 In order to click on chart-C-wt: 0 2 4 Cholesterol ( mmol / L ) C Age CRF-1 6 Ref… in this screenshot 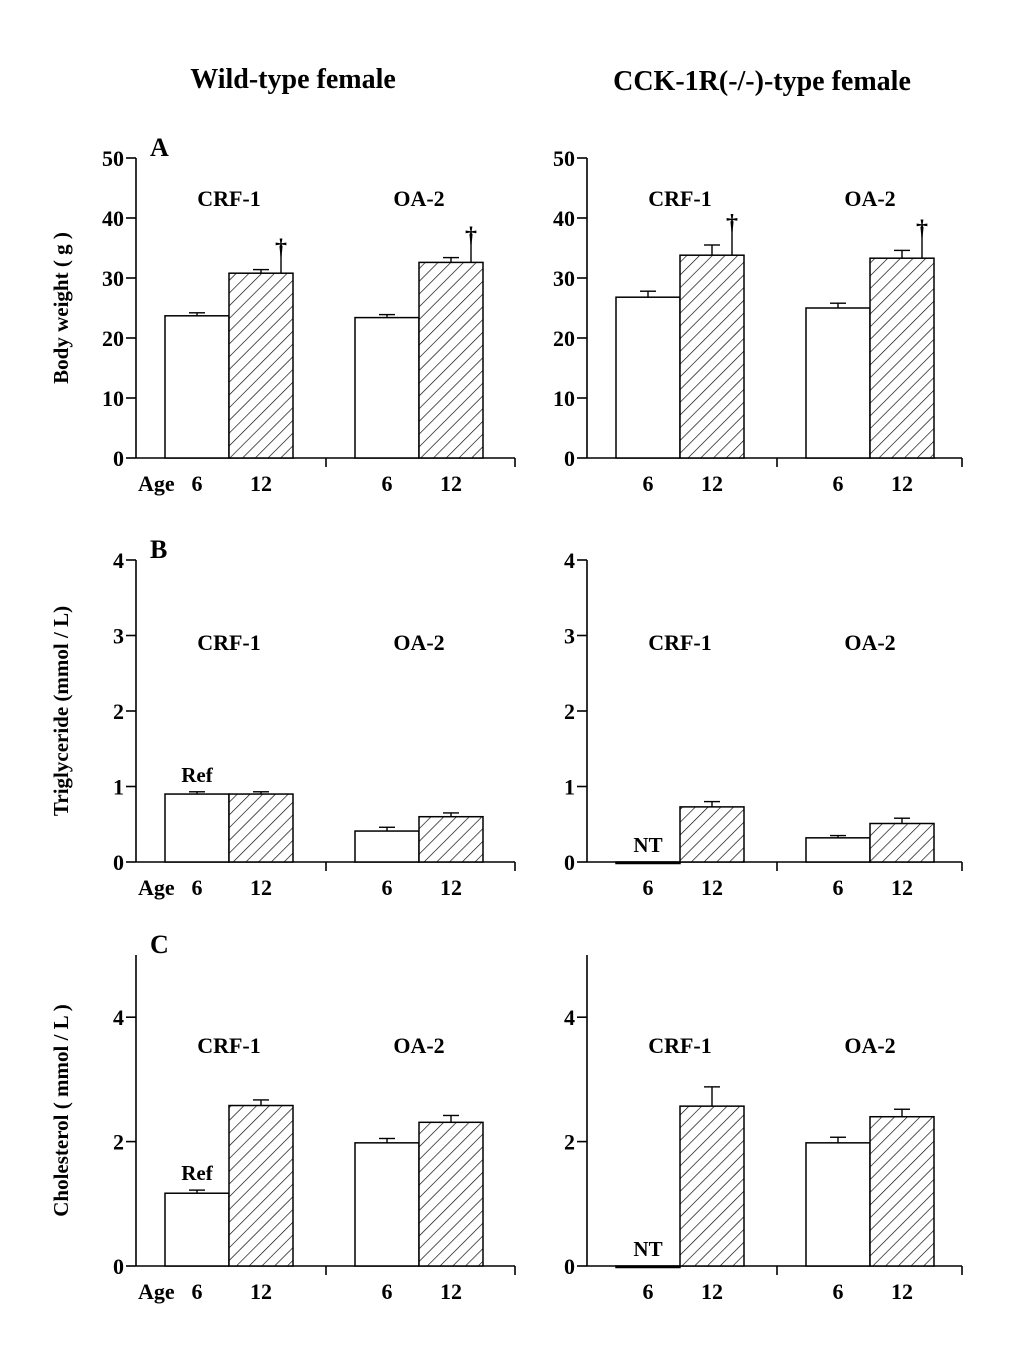, I will do `click(282, 1117)`.